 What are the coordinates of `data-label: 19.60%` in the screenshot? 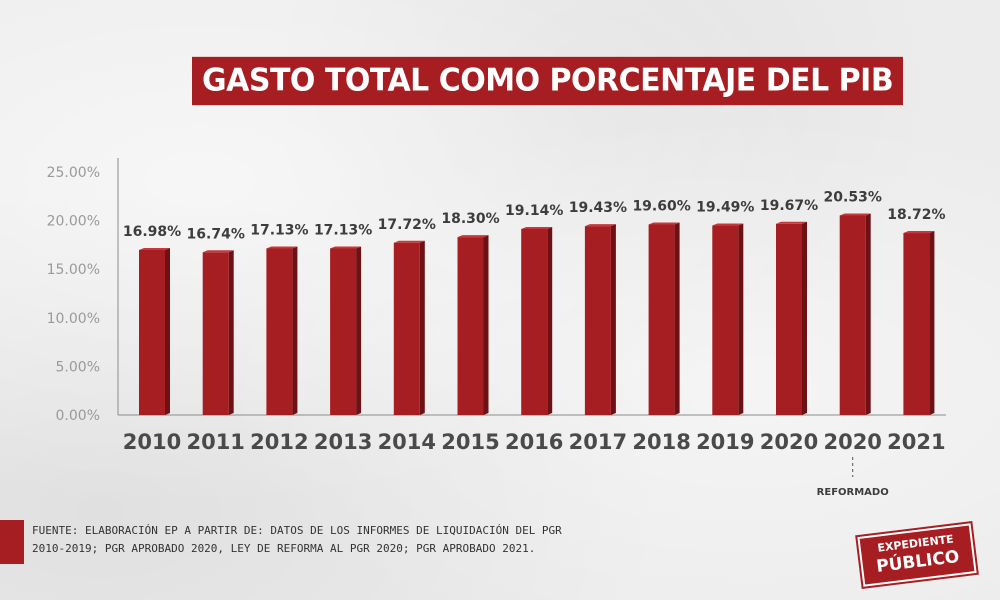 It's located at (661, 206).